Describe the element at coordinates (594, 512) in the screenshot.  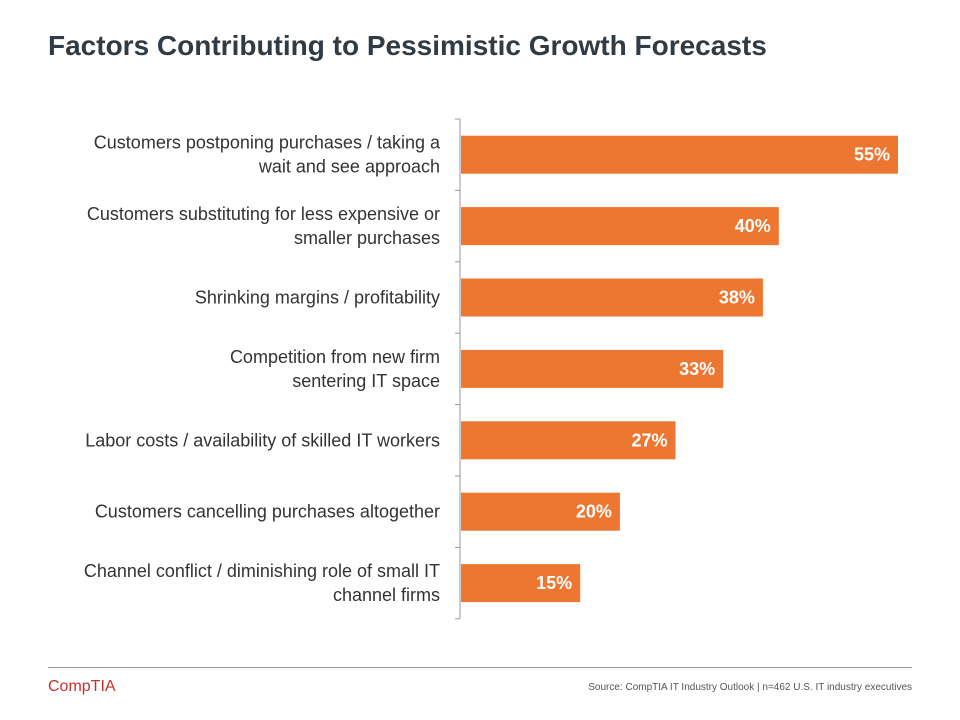
I see `data-label: 20%` at that location.